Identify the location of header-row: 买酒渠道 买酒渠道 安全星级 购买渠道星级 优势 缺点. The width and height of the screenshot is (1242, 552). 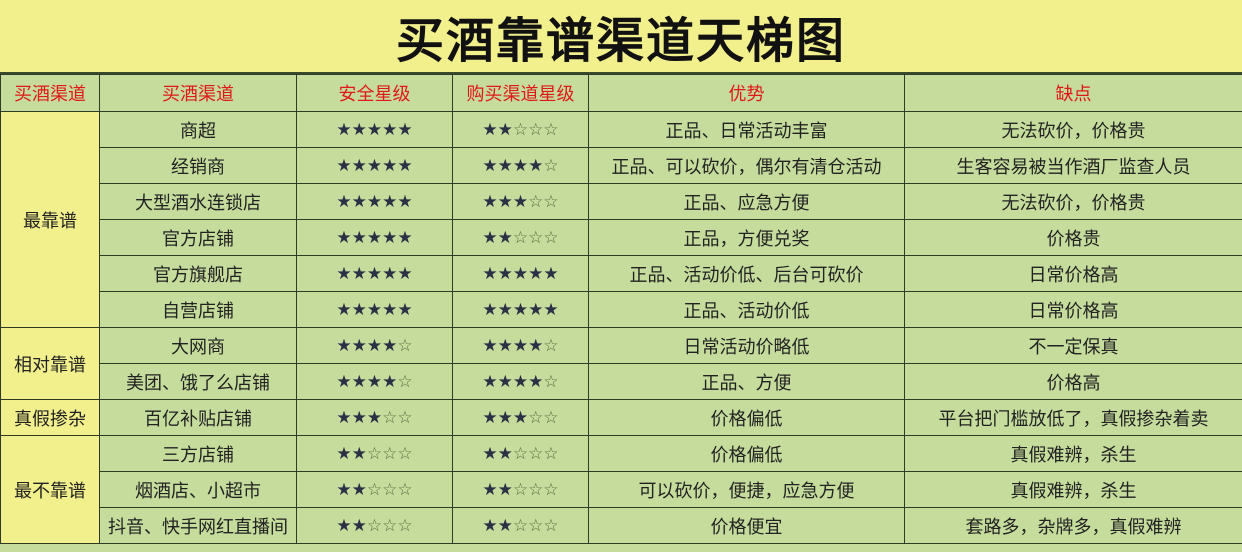
(621, 93).